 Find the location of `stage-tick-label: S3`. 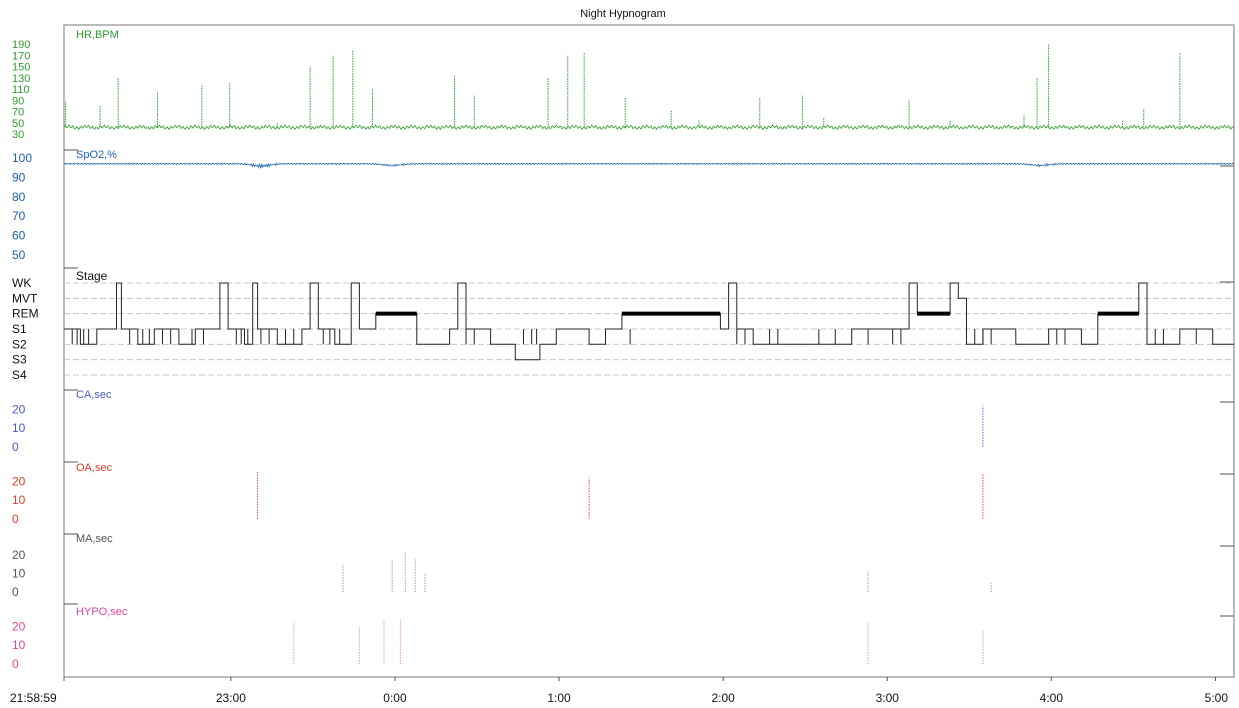

stage-tick-label: S3 is located at coordinates (19, 360).